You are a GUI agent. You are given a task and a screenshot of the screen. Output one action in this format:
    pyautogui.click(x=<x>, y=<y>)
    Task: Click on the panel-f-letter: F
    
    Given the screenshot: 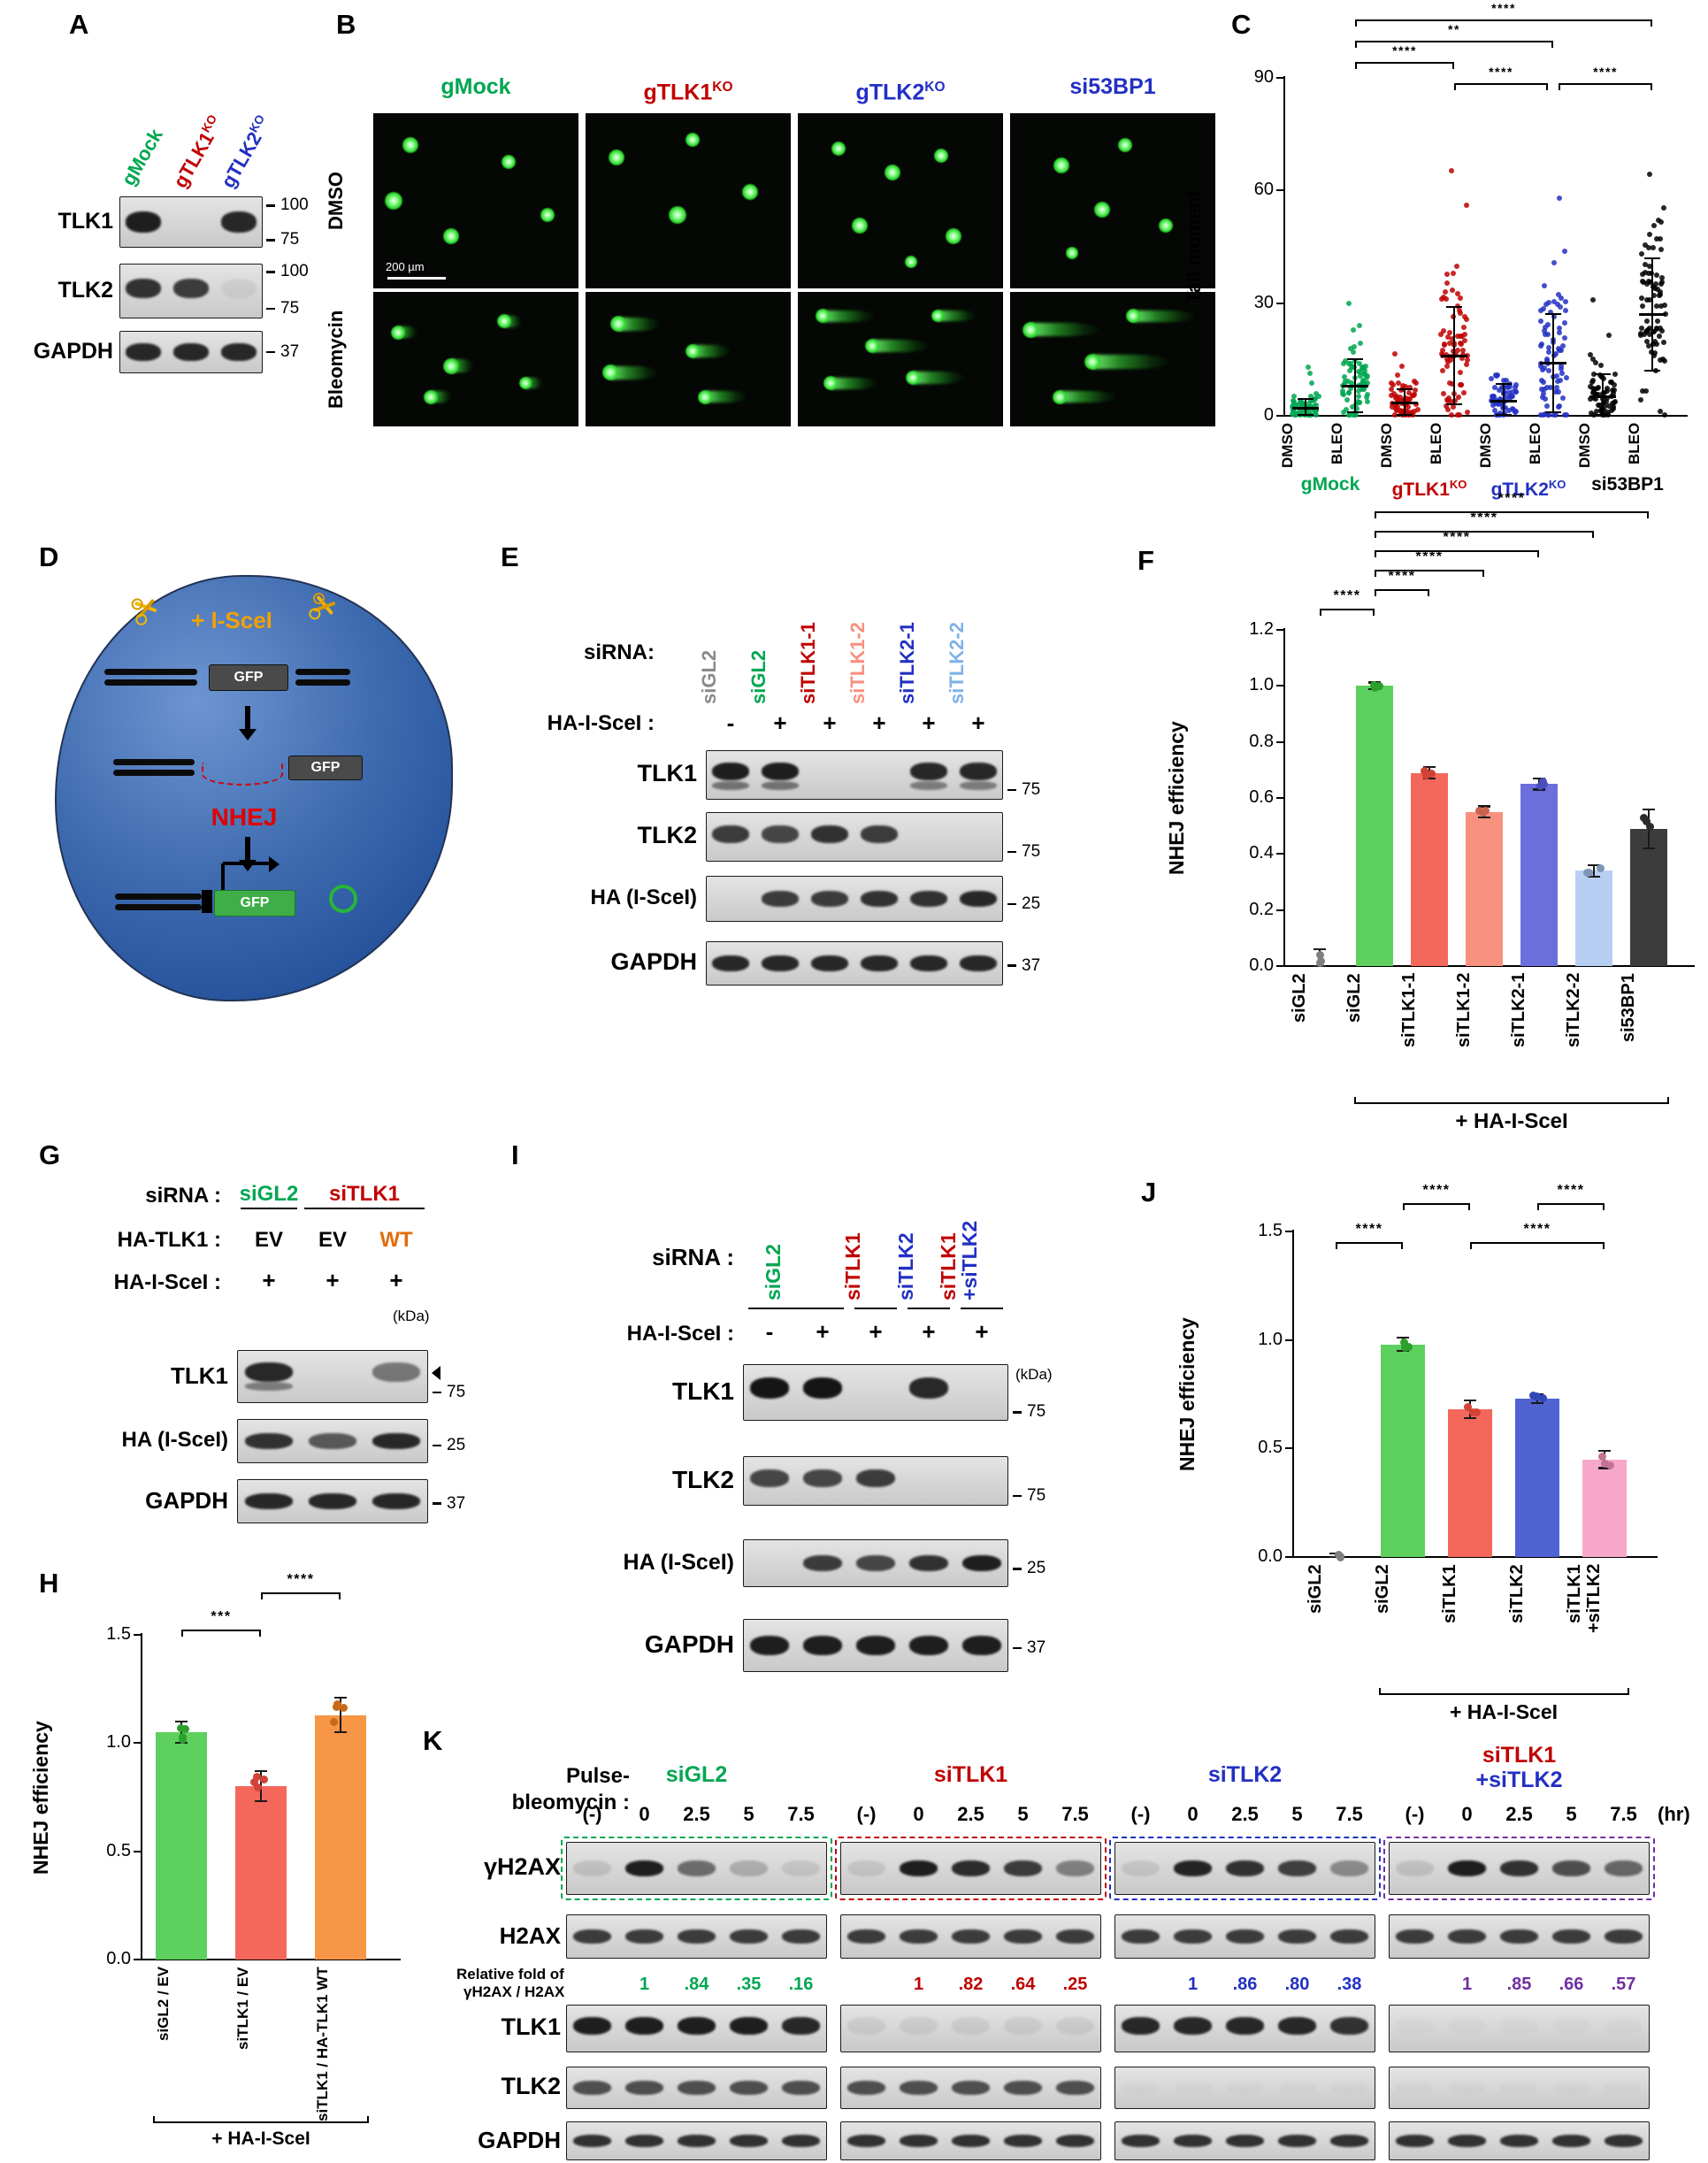 What is the action you would take?
    pyautogui.click(x=1146, y=560)
    